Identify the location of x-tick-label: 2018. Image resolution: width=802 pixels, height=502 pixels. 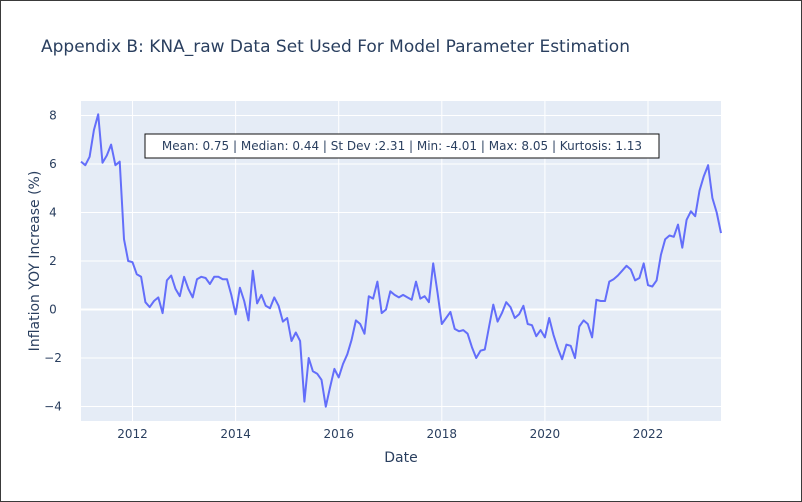
(442, 434).